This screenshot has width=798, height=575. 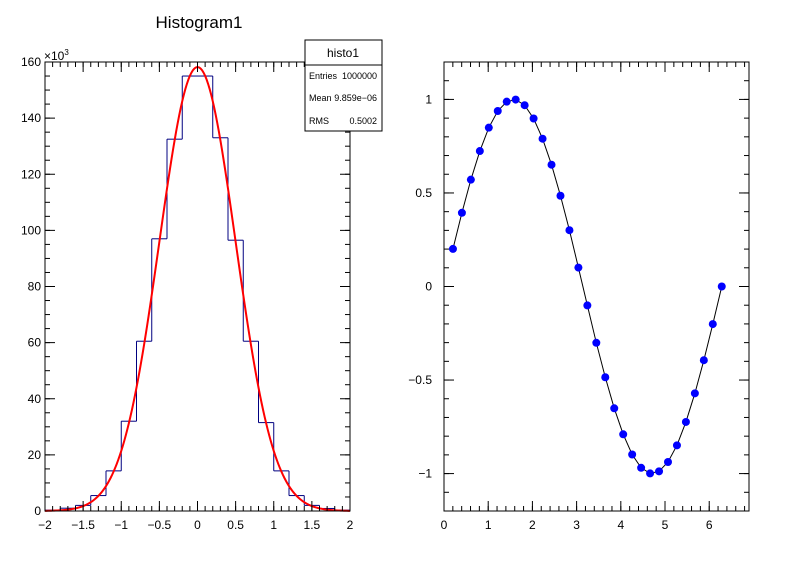 I want to click on y-exponent-label: ×10³, so click(x=56, y=55).